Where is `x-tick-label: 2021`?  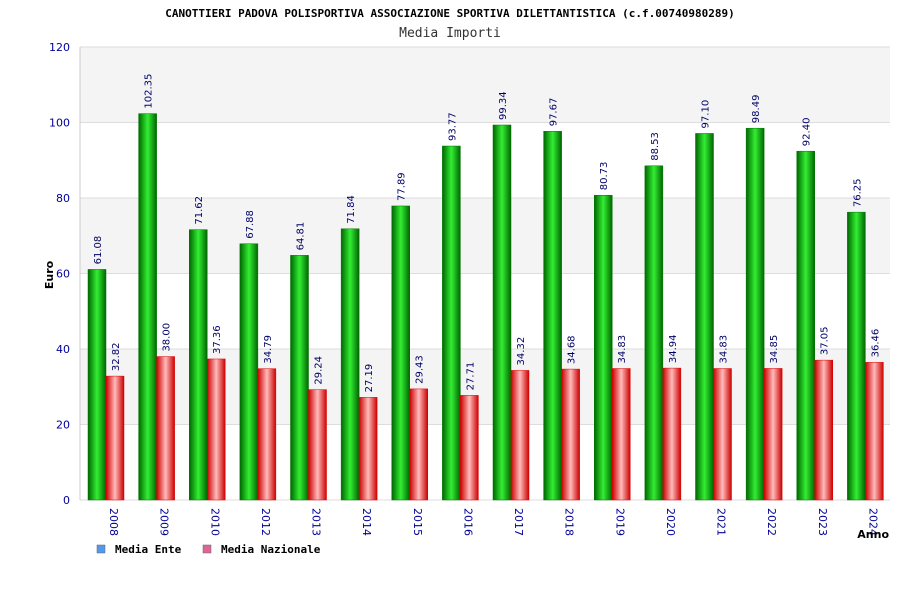
x-tick-label: 2021 is located at coordinates (721, 522).